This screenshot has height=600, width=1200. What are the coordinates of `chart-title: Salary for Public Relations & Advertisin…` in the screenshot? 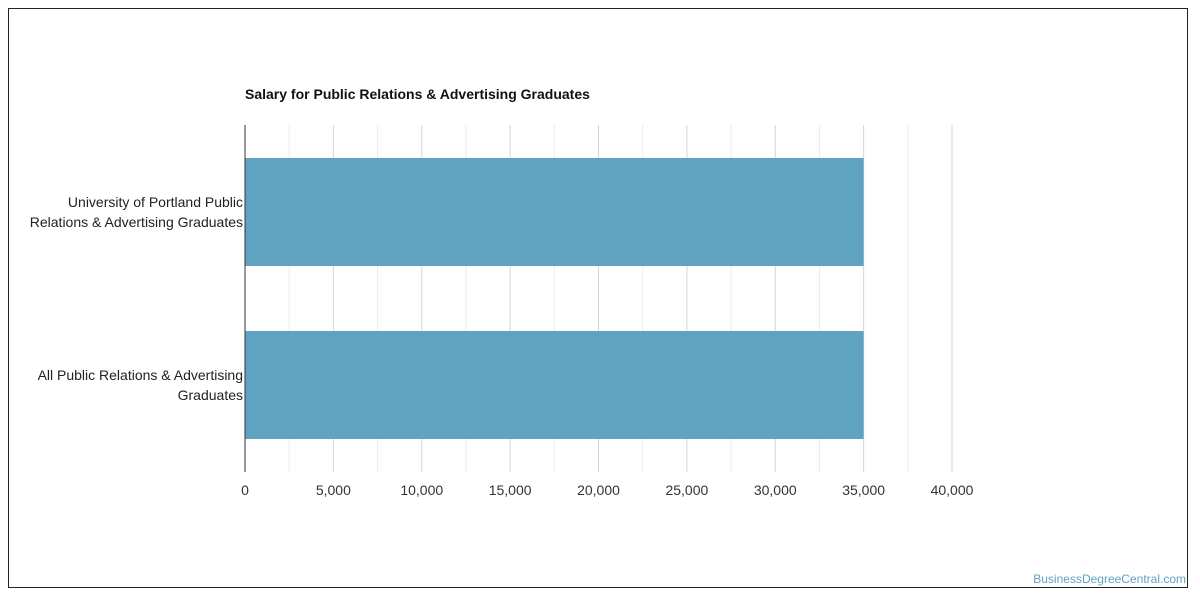 It's located at (417, 94).